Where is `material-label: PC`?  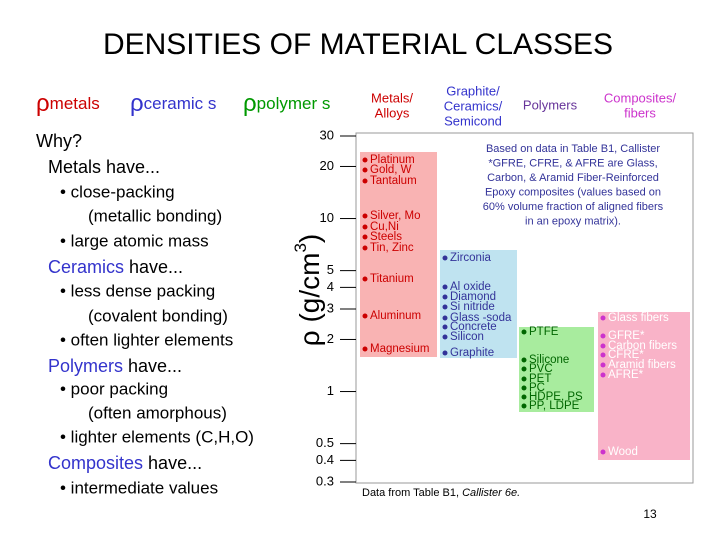 material-label: PC is located at coordinates (537, 388).